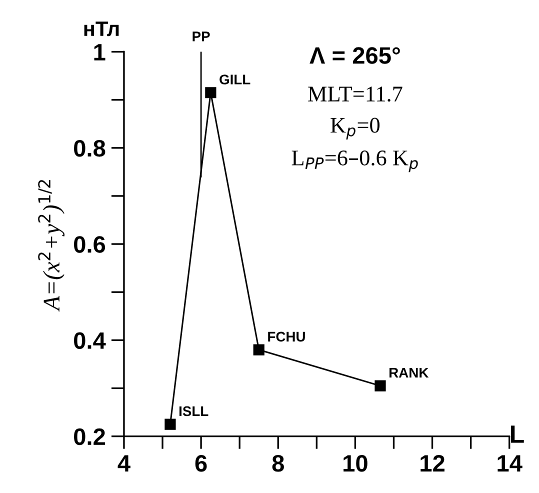 Image resolution: width=539 pixels, height=493 pixels. Describe the element at coordinates (90, 340) in the screenshot. I see `y-tick-label: 0.4` at that location.